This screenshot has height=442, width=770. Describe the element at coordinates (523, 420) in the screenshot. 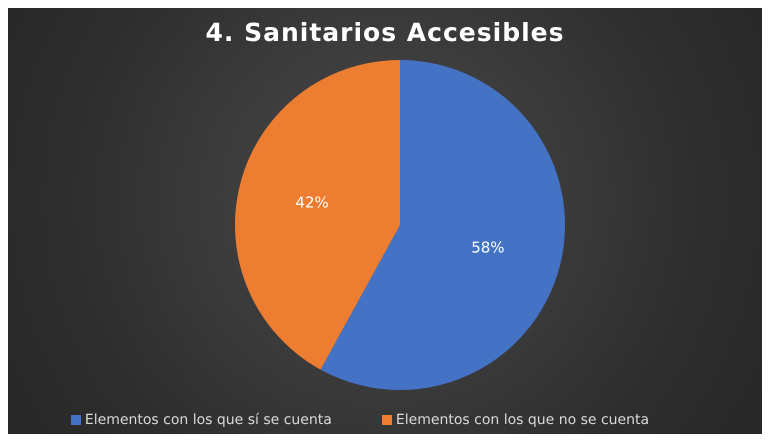

I see `legend-label: Elementos con los que no se cuenta` at that location.